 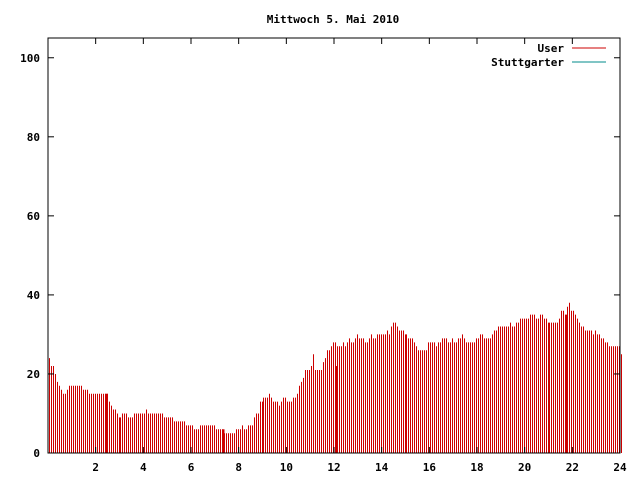 What do you see at coordinates (620, 467) in the screenshot?
I see `x-tick-label: 24` at bounding box center [620, 467].